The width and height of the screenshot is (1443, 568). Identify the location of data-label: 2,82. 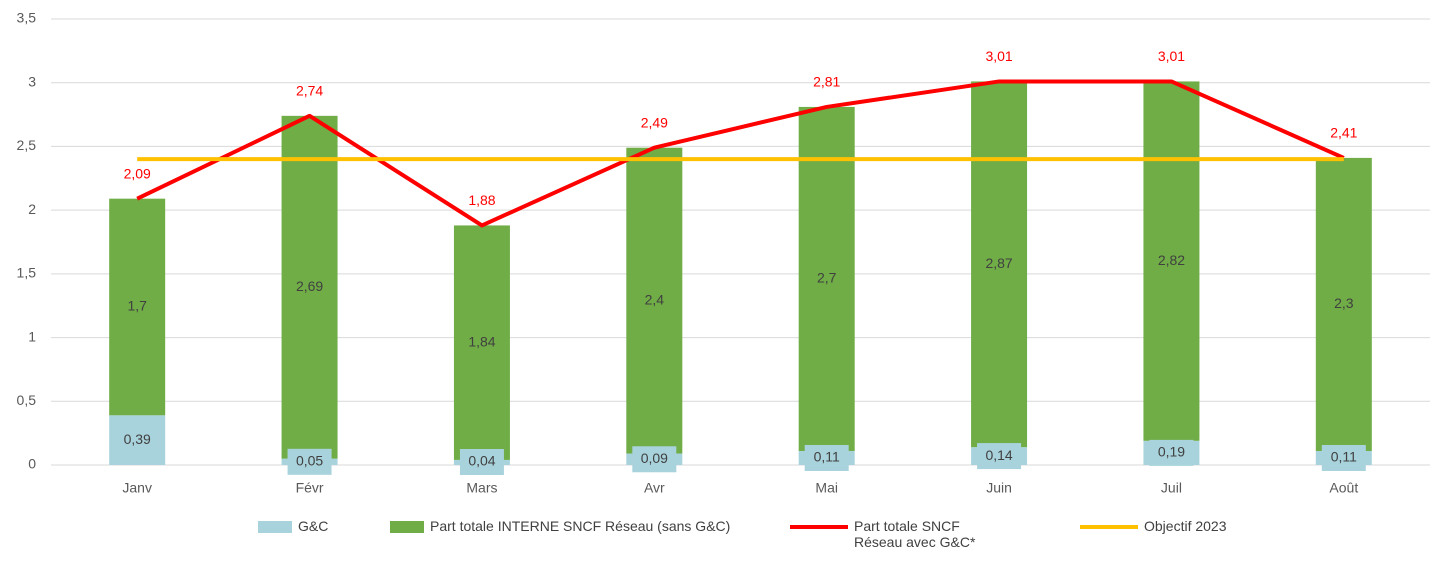
(1171, 260).